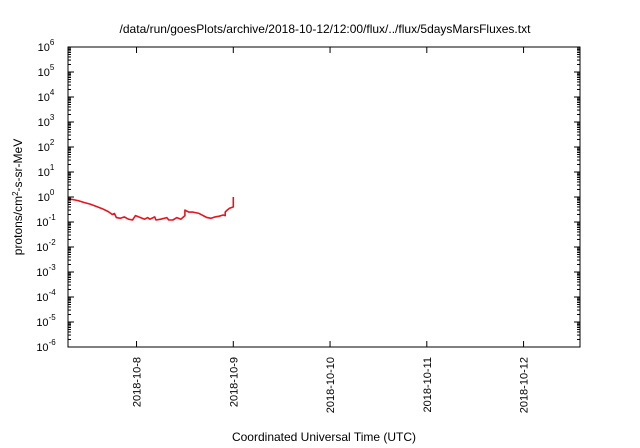 This screenshot has width=640, height=448. What do you see at coordinates (46, 71) in the screenshot?
I see `y-tick-label: 10⁵` at bounding box center [46, 71].